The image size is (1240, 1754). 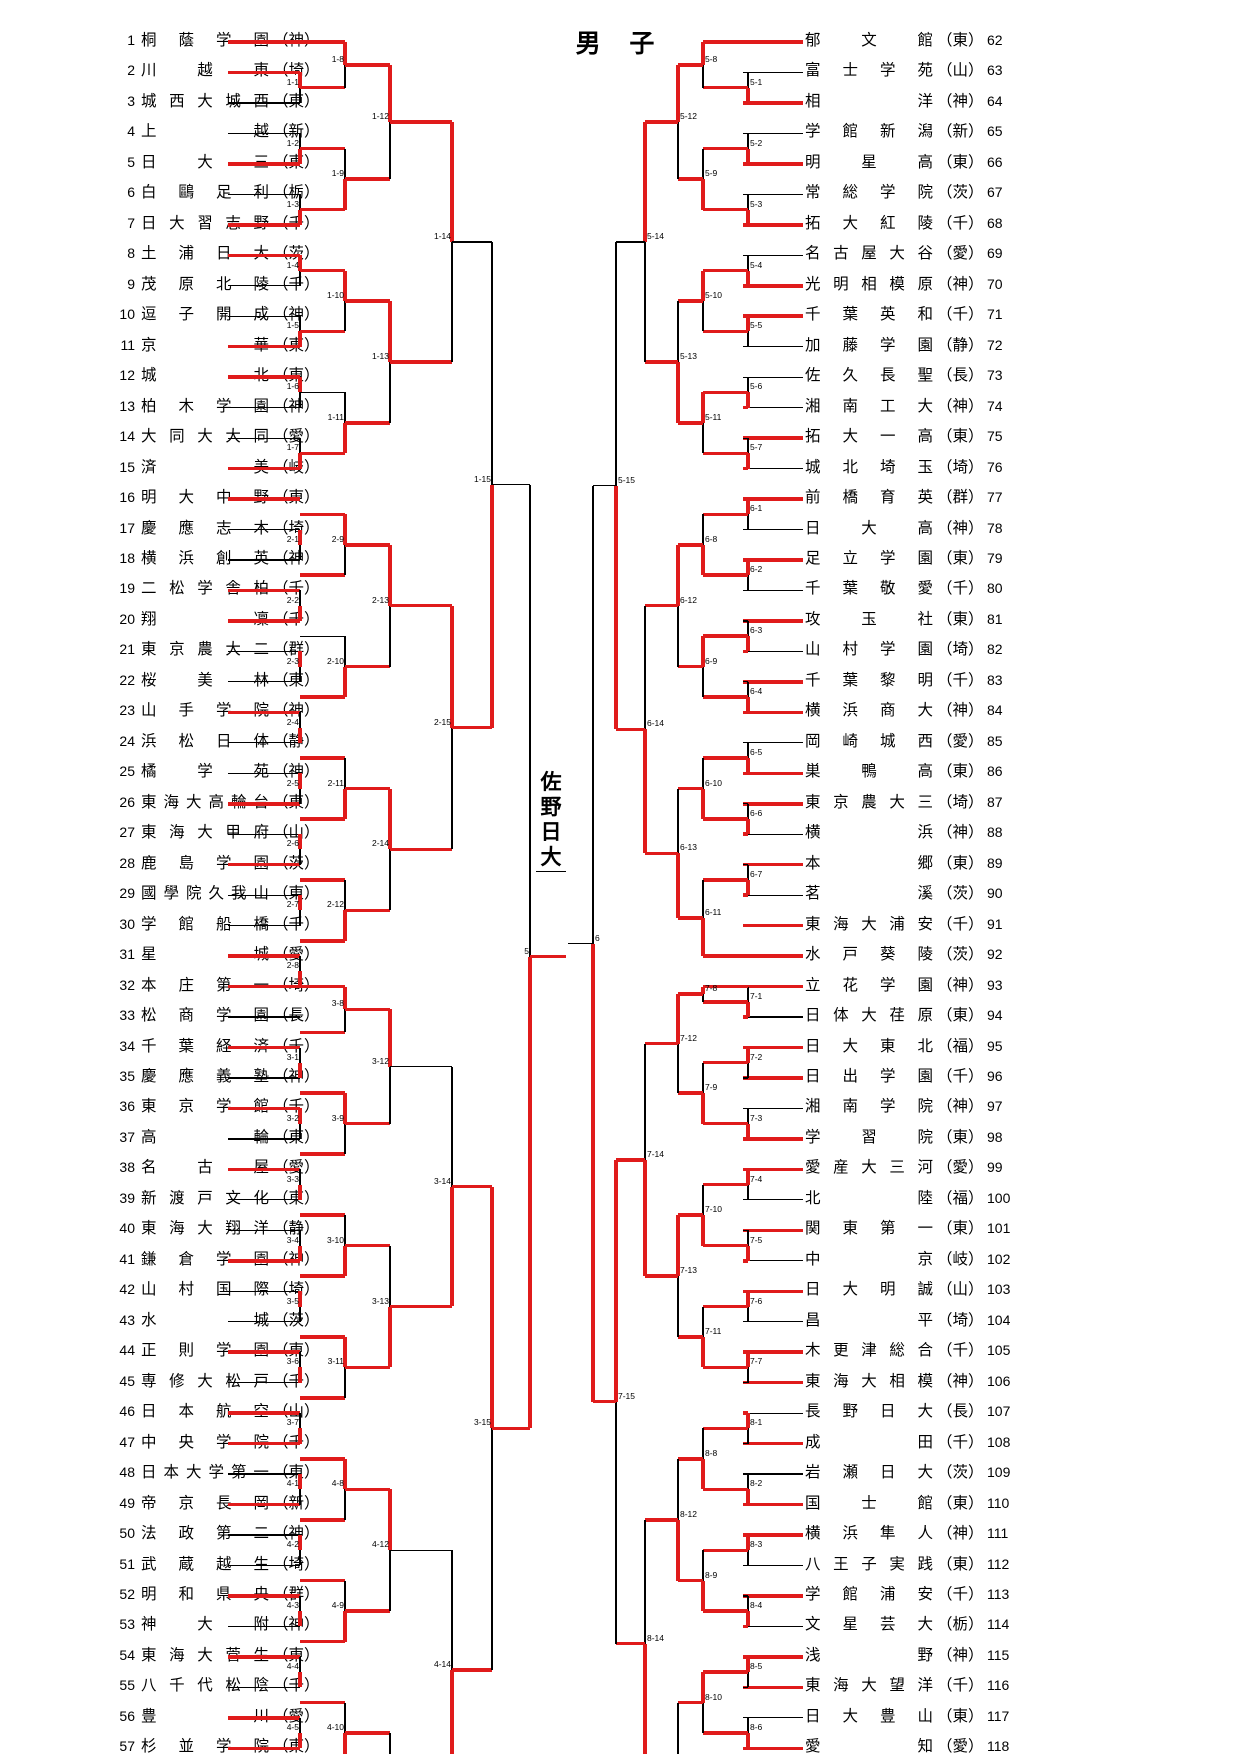 What do you see at coordinates (869, 344) in the screenshot?
I see `team-name: 加藤学園` at bounding box center [869, 344].